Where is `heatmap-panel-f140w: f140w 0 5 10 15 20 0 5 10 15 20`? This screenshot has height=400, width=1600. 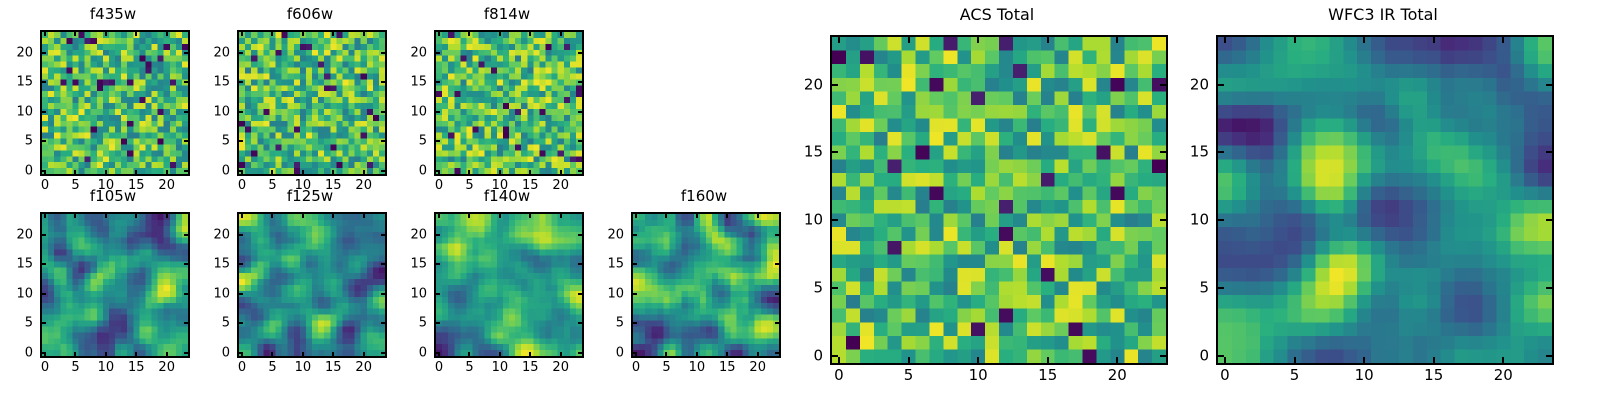 heatmap-panel-f140w: f140w 0 5 10 15 20 0 5 10 15 20 is located at coordinates (497, 280).